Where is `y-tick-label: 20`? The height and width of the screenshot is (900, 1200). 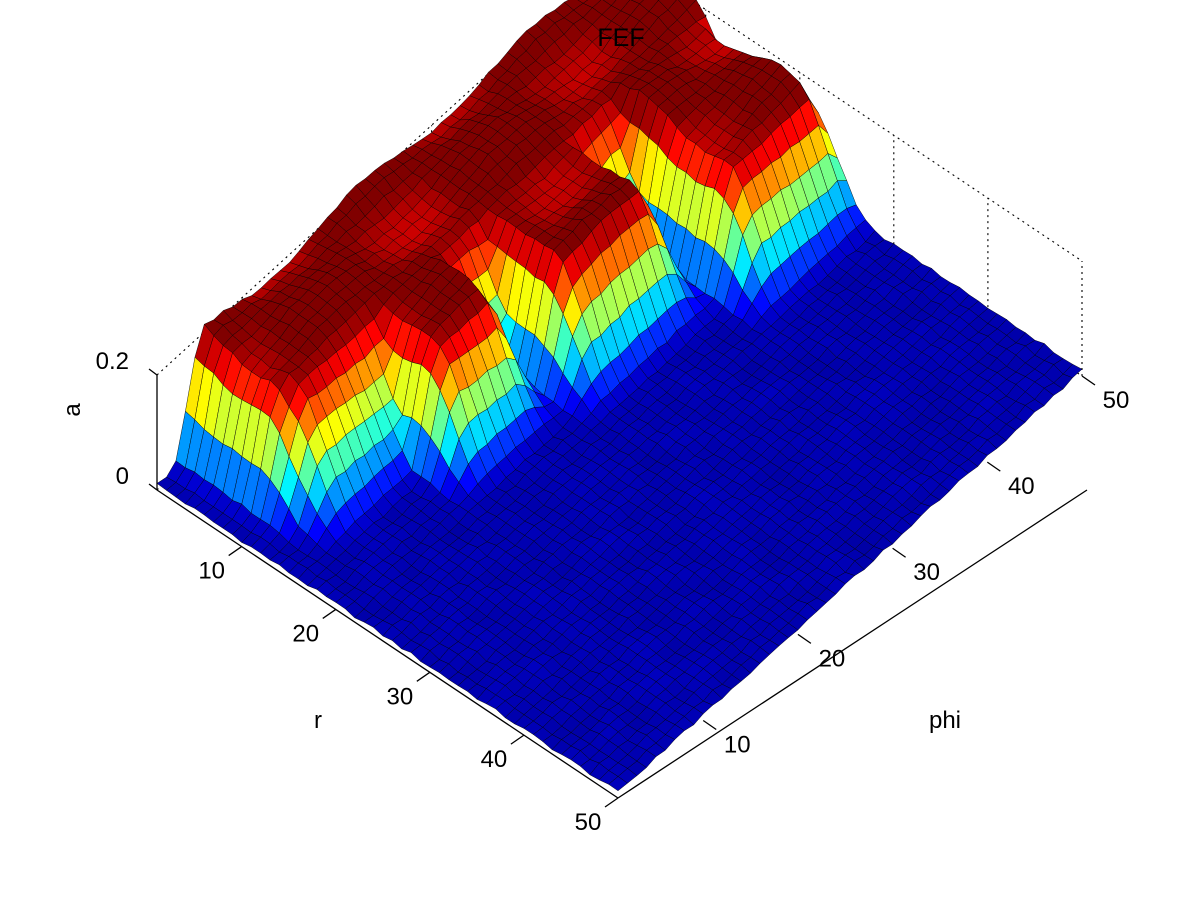
y-tick-label: 20 is located at coordinates (832, 658).